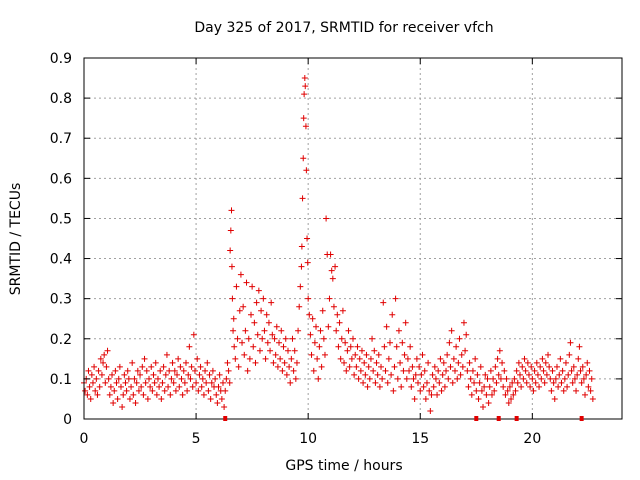 Image resolution: width=640 pixels, height=480 pixels. What do you see at coordinates (61, 99) in the screenshot?
I see `y-tick-label: 0.8` at bounding box center [61, 99].